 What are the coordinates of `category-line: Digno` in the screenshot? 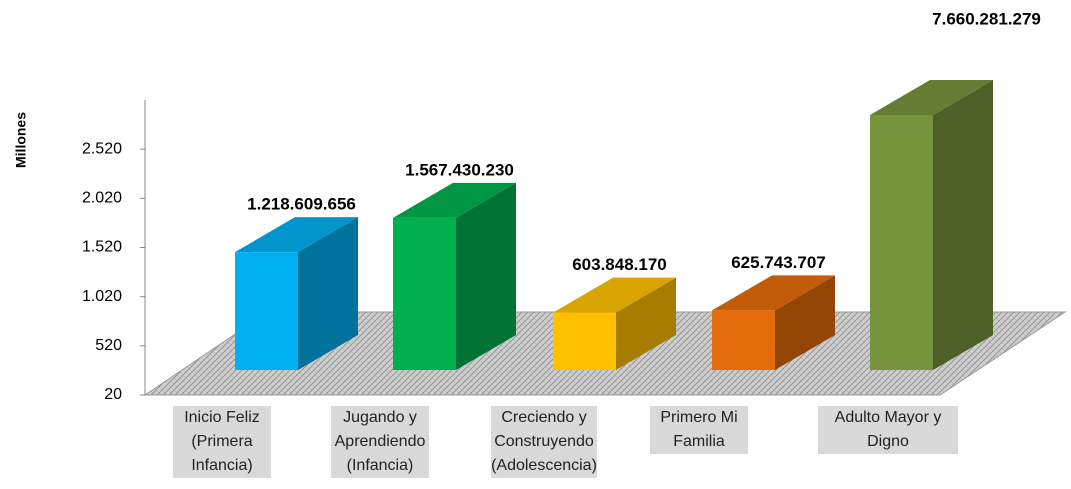 It's located at (888, 441).